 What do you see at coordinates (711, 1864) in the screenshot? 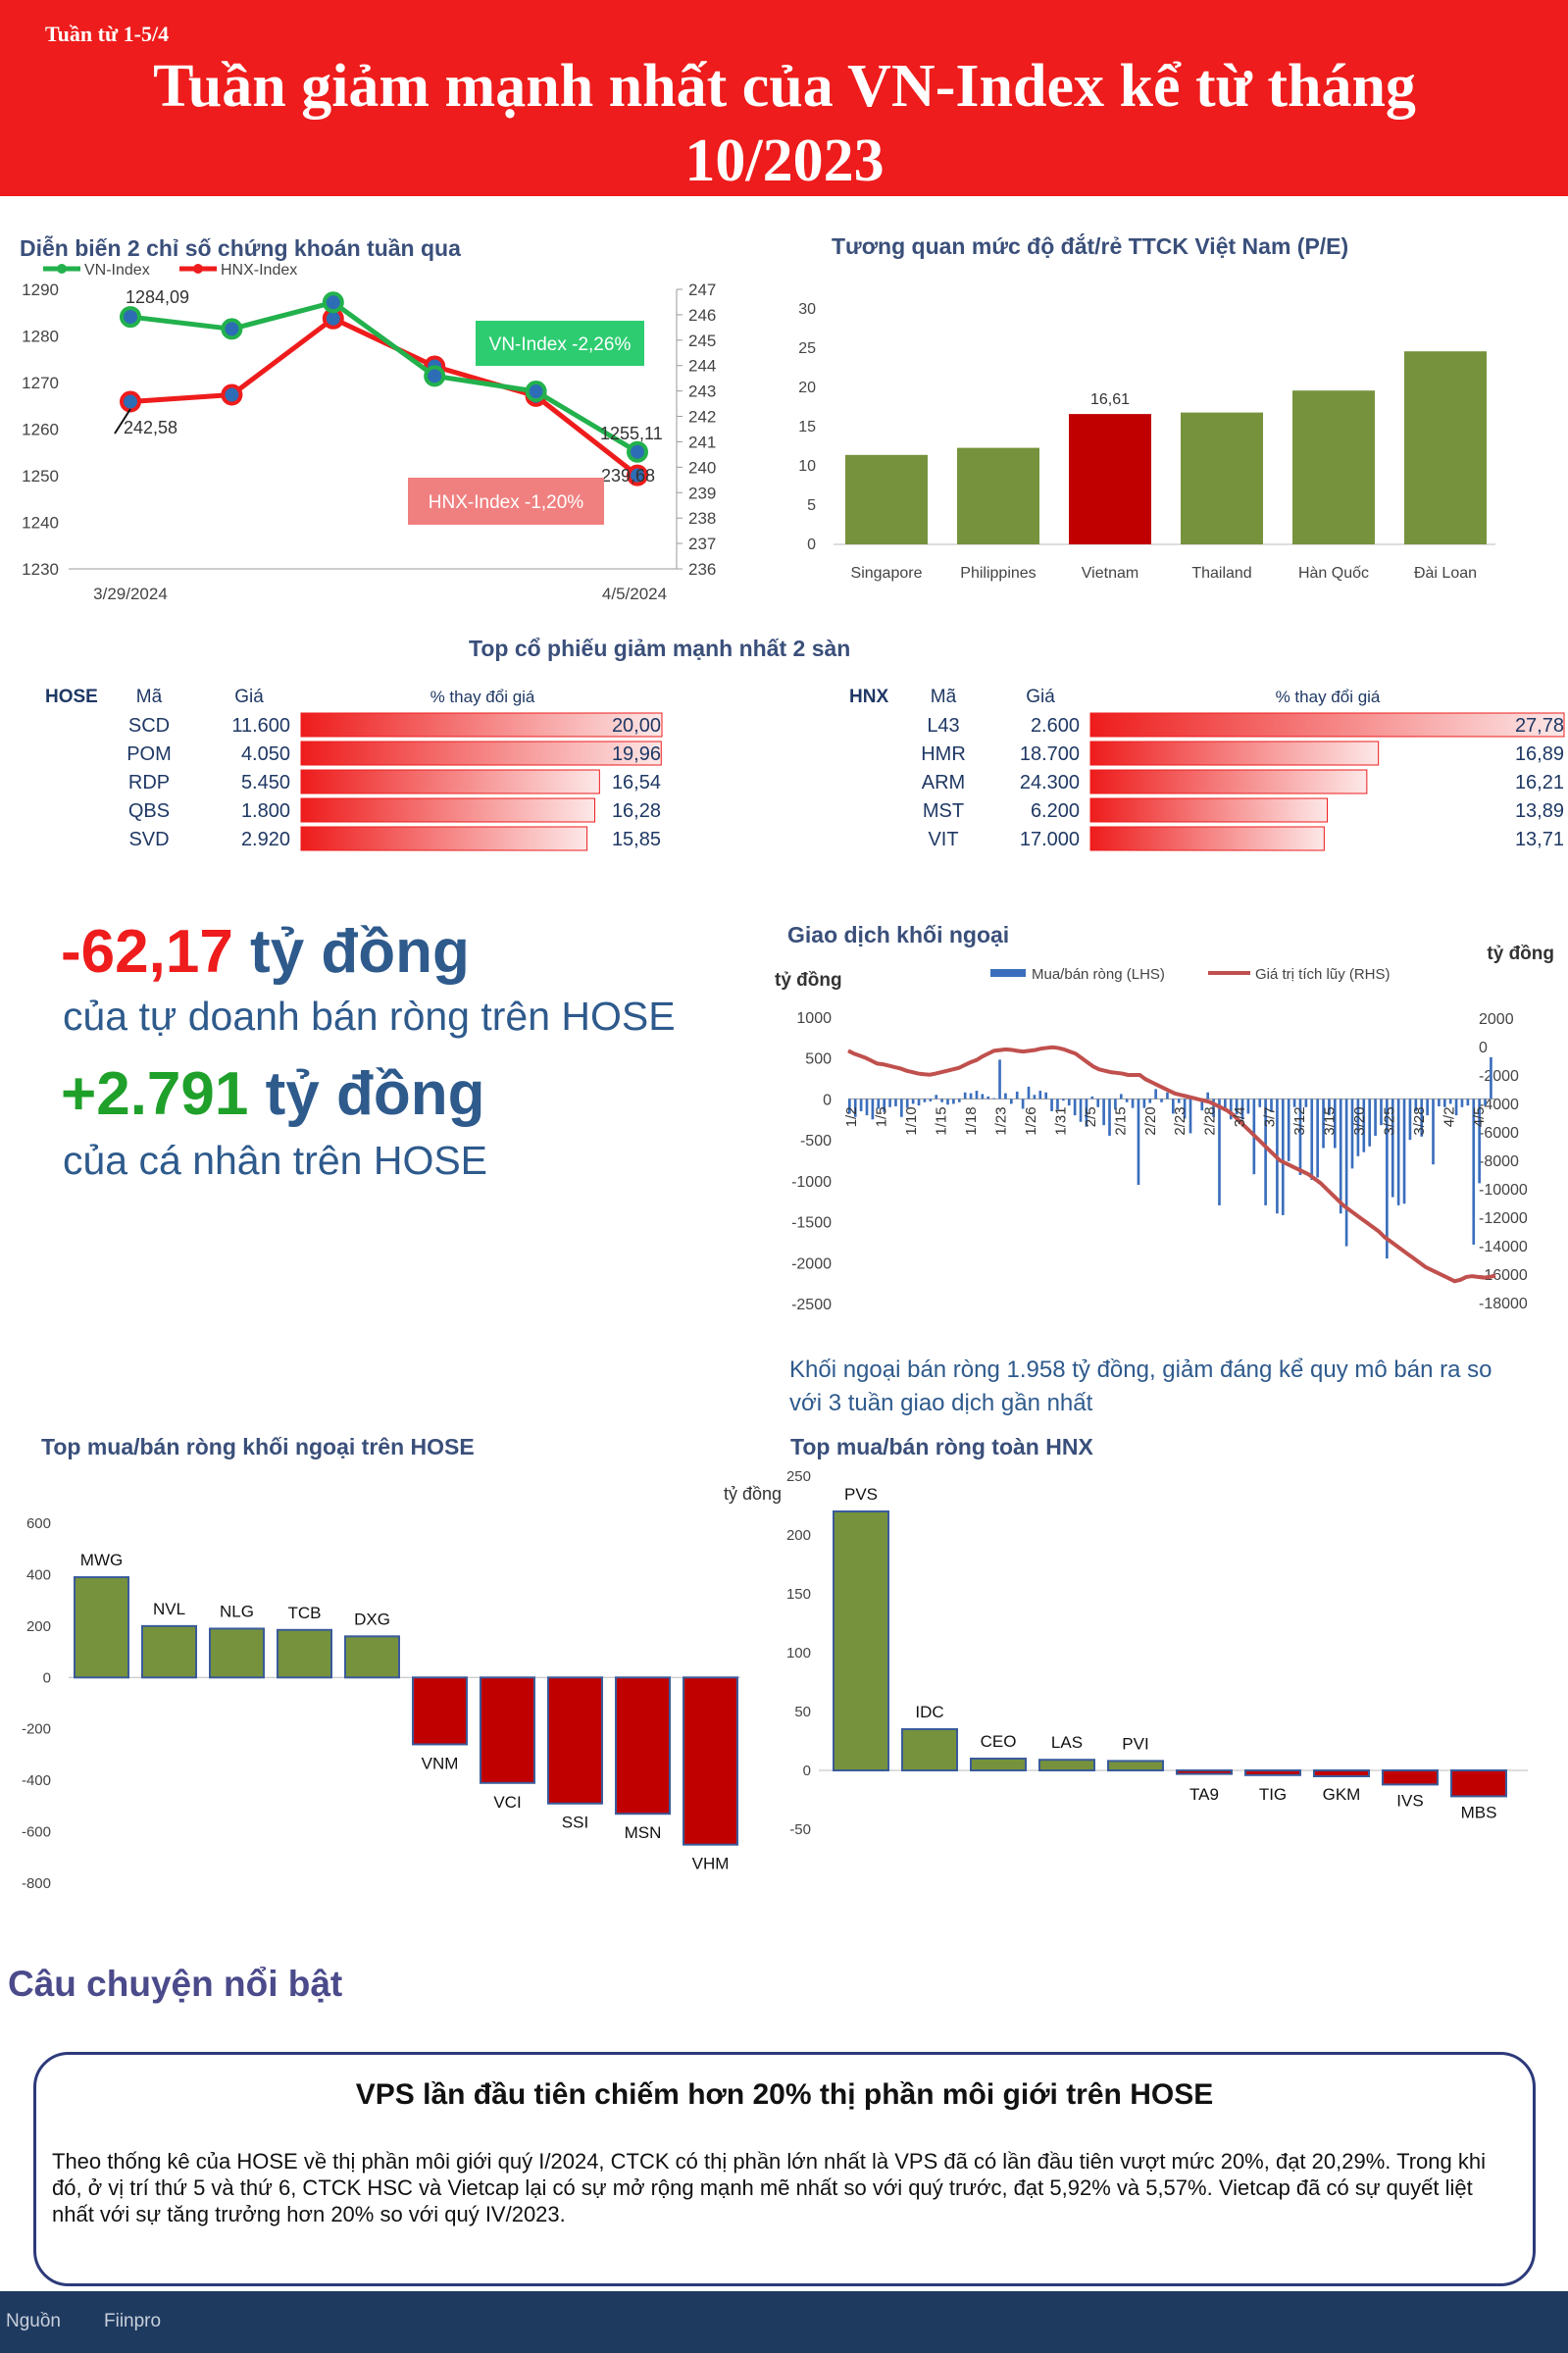
I see `hose-foreign-label: VHM` at bounding box center [711, 1864].